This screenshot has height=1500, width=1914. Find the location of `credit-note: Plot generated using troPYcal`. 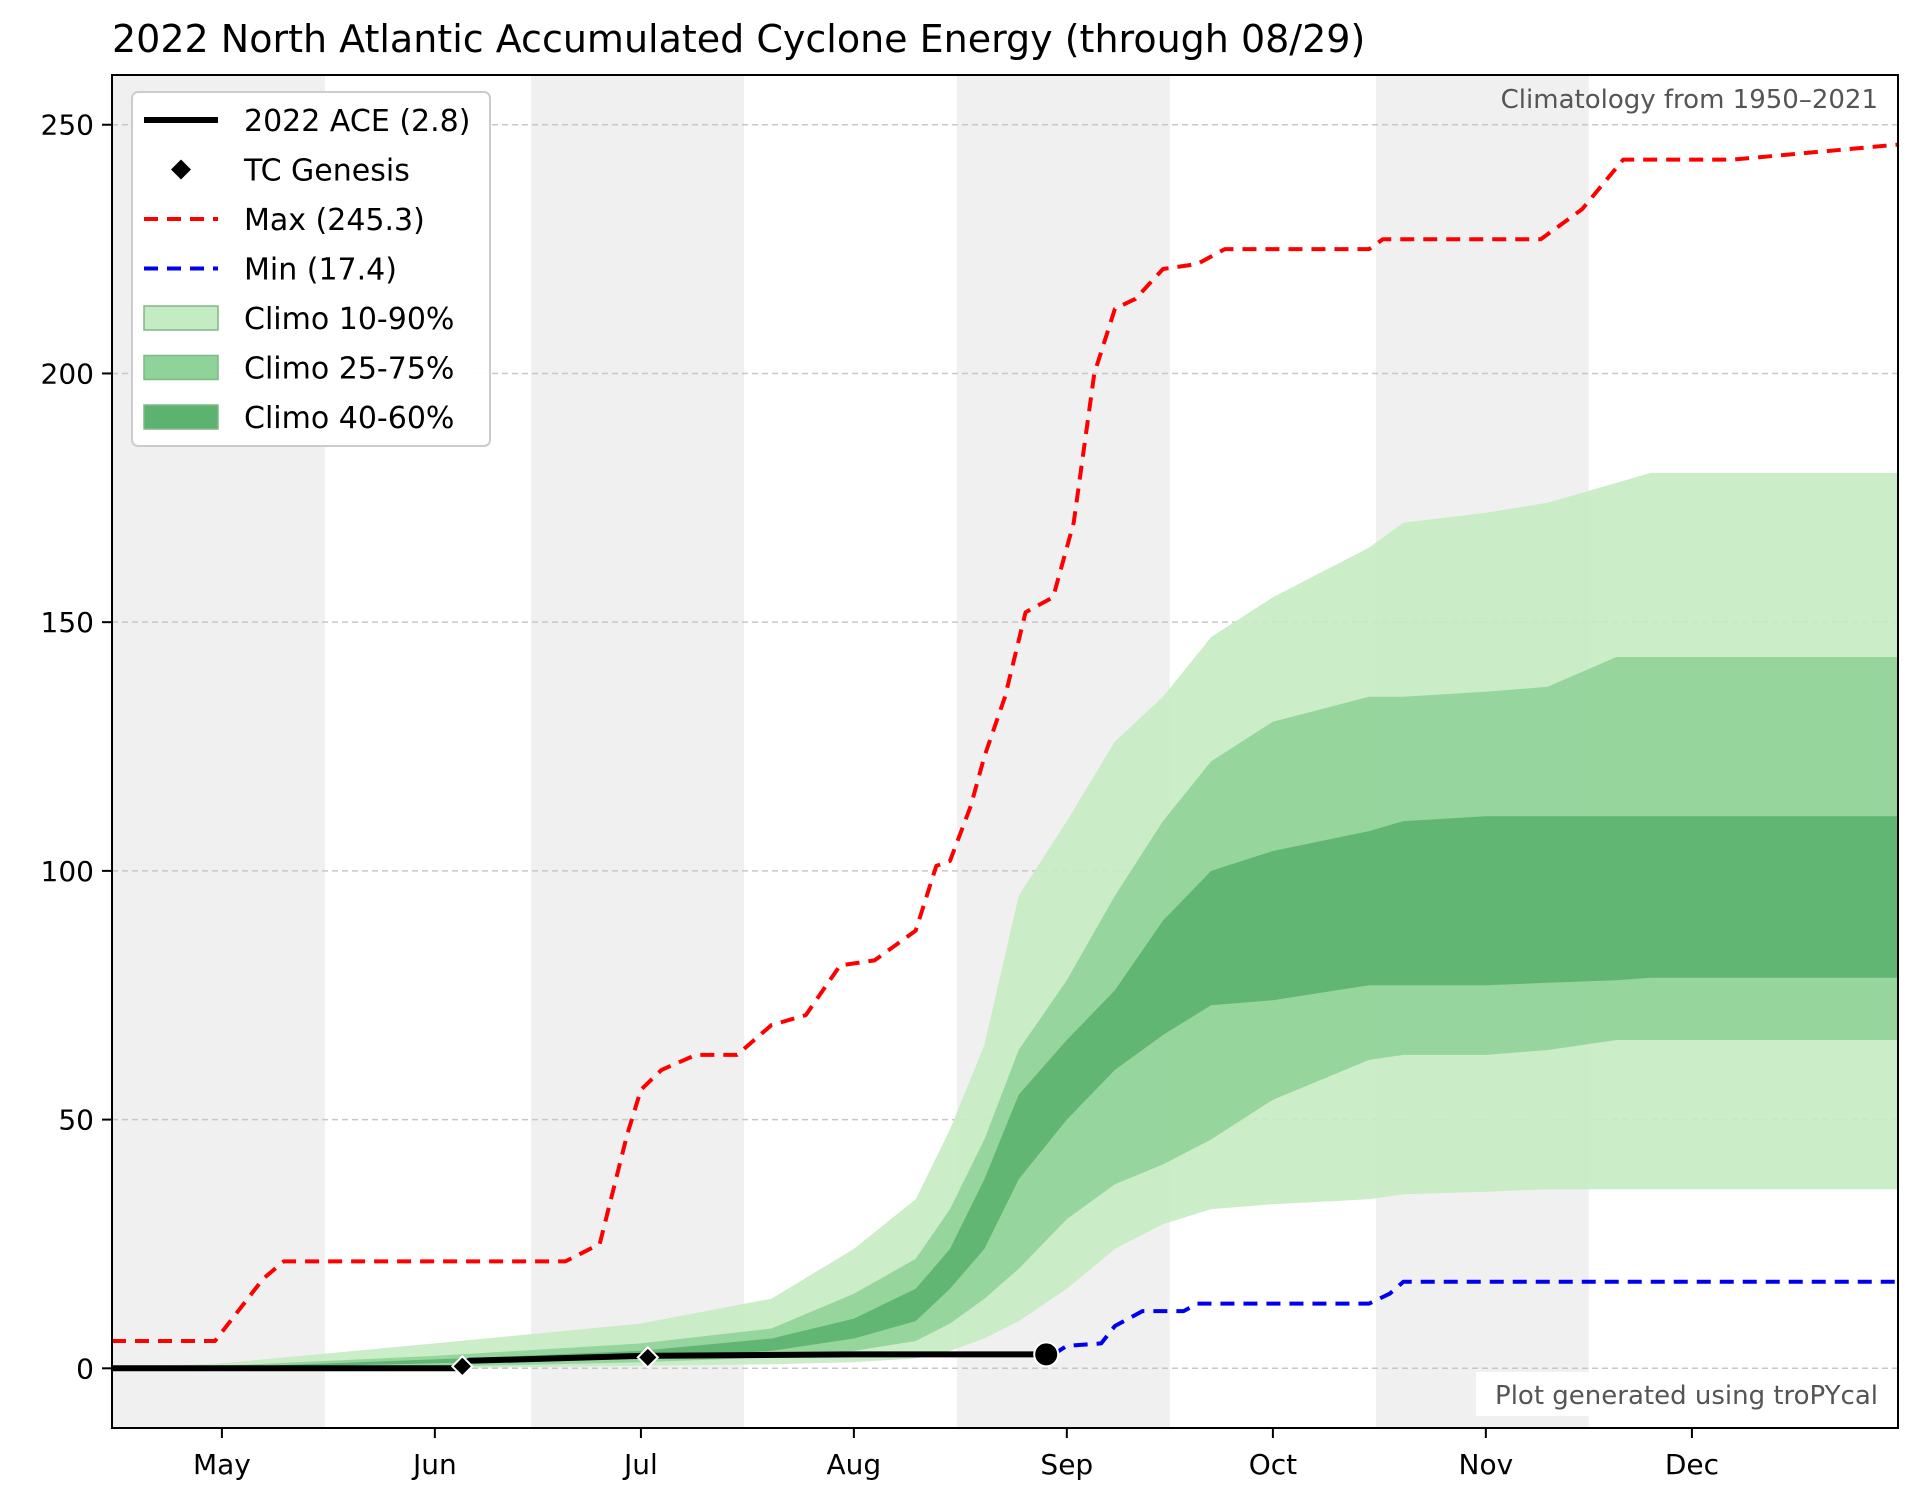

credit-note: Plot generated using troPYcal is located at coordinates (1686, 1396).